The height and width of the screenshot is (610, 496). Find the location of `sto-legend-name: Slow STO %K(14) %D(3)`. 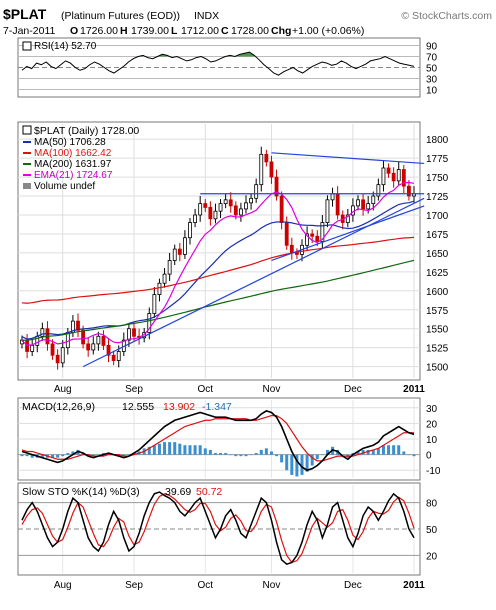

sto-legend-name: Slow STO %K(14) %D(3) is located at coordinates (81, 492).